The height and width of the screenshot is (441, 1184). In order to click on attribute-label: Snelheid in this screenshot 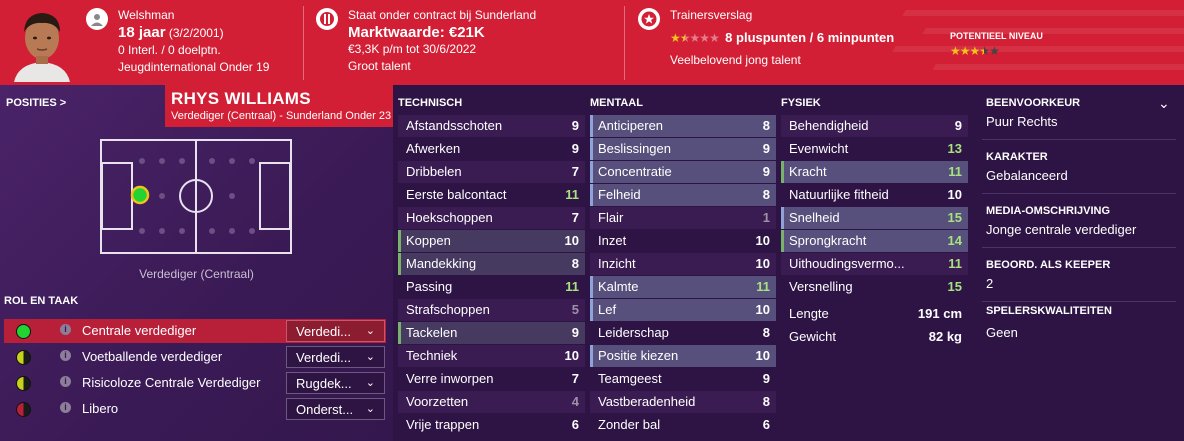, I will do `click(814, 217)`.